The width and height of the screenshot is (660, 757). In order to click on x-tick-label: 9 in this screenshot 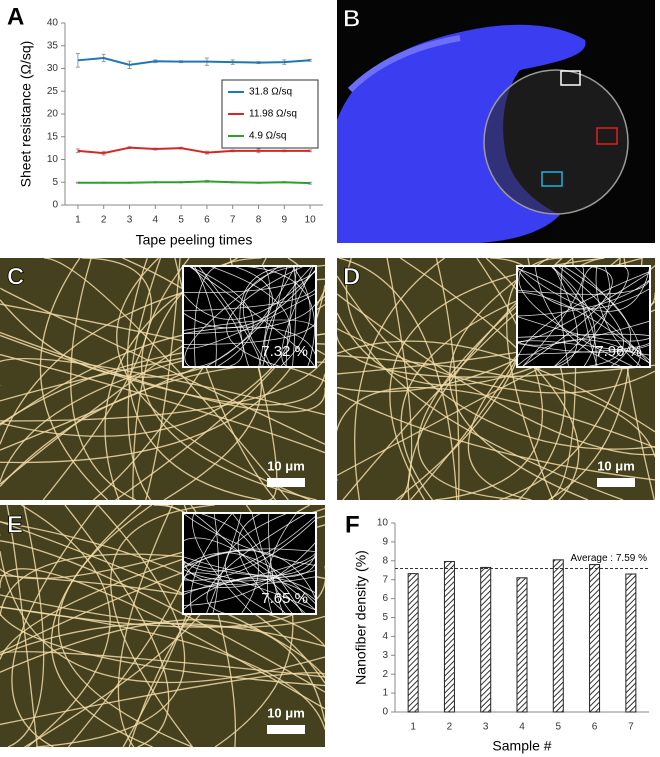, I will do `click(285, 220)`.